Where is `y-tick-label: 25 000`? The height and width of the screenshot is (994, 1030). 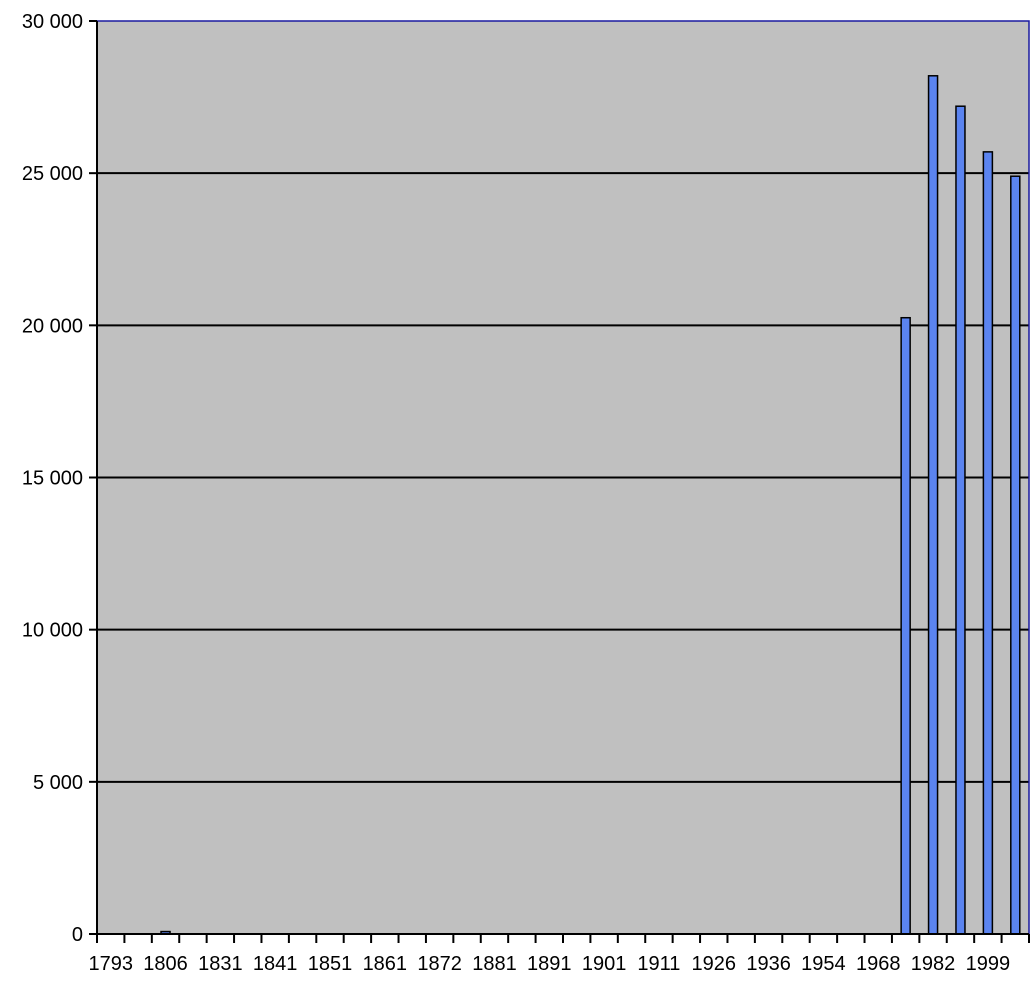 y-tick-label: 25 000 is located at coordinates (52, 174).